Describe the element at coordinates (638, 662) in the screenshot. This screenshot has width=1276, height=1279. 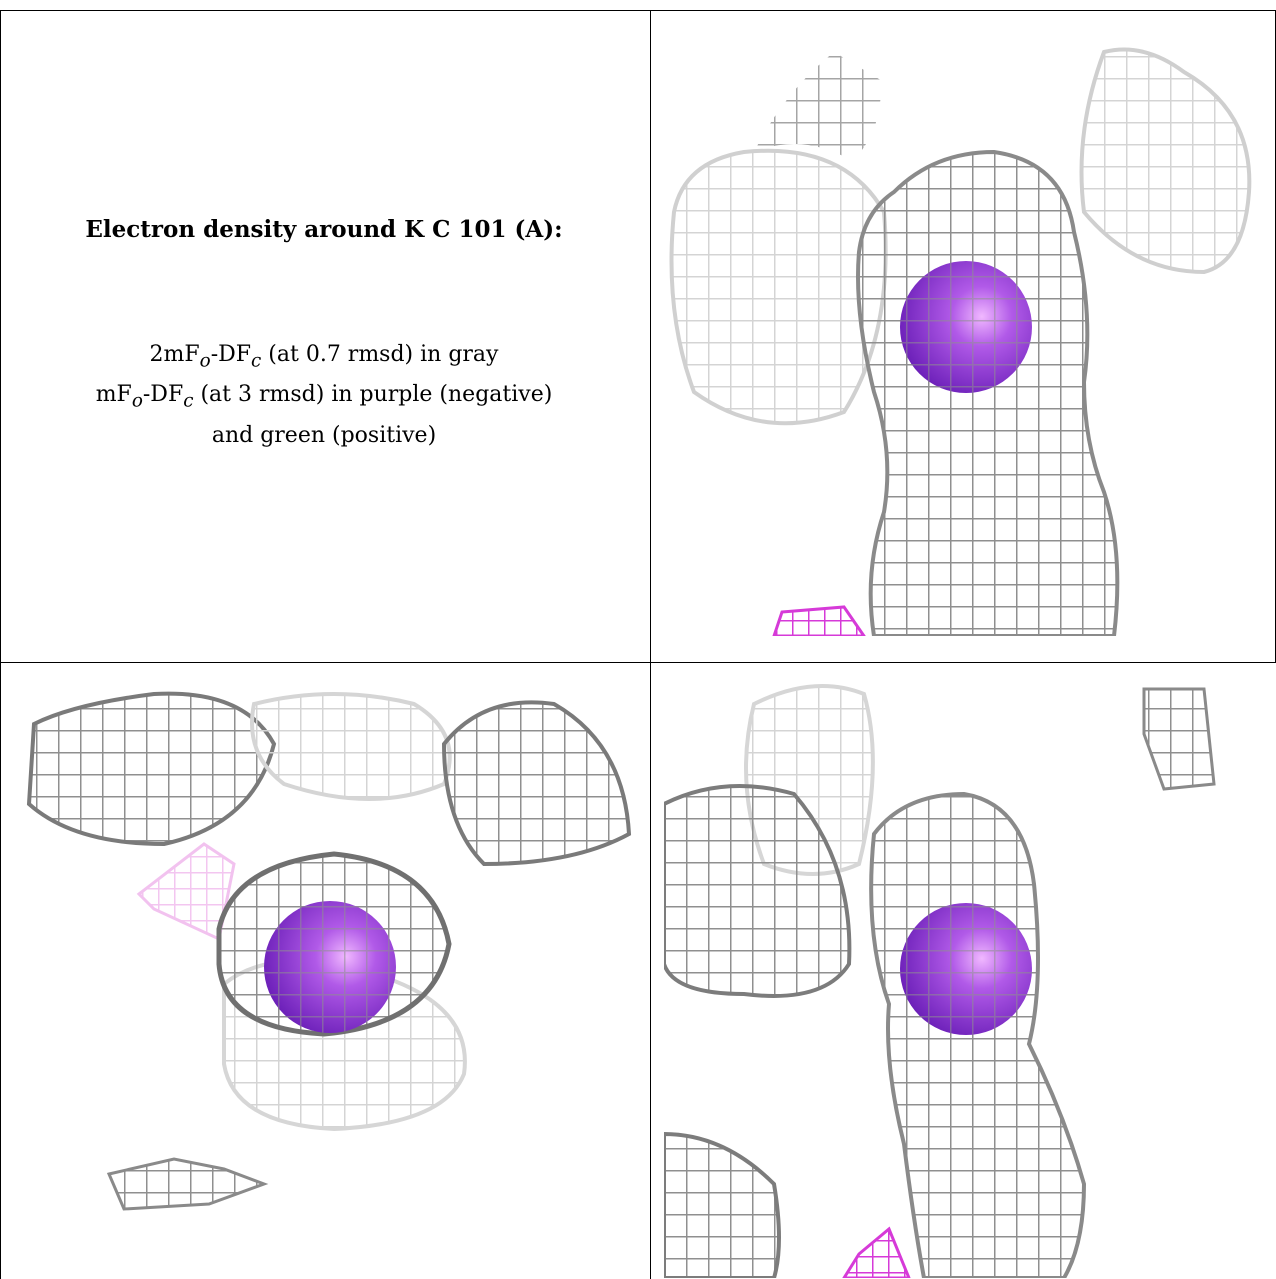
I see `table-border-row` at that location.